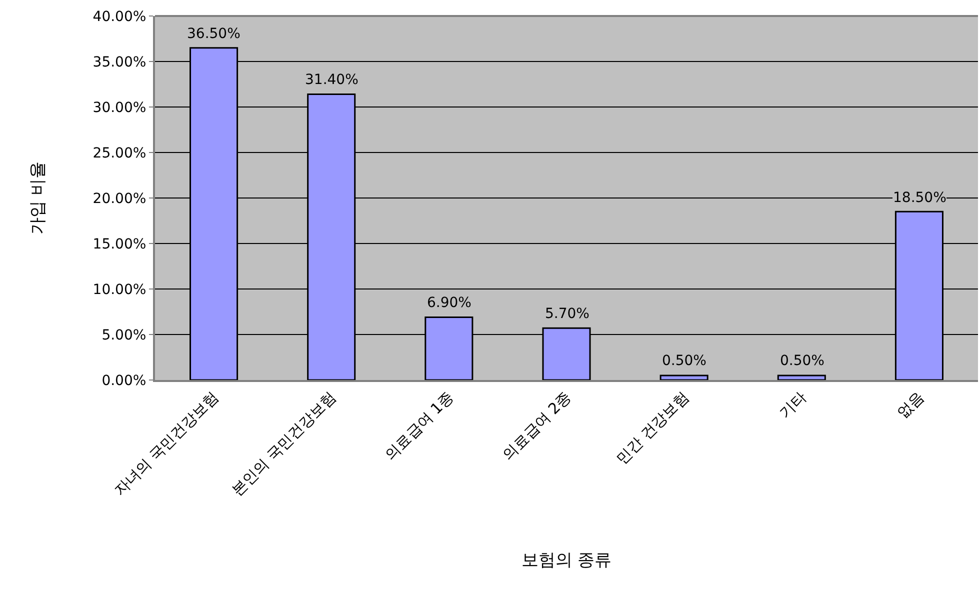  Describe the element at coordinates (124, 335) in the screenshot. I see `y-tick-label: 5.00%` at that location.